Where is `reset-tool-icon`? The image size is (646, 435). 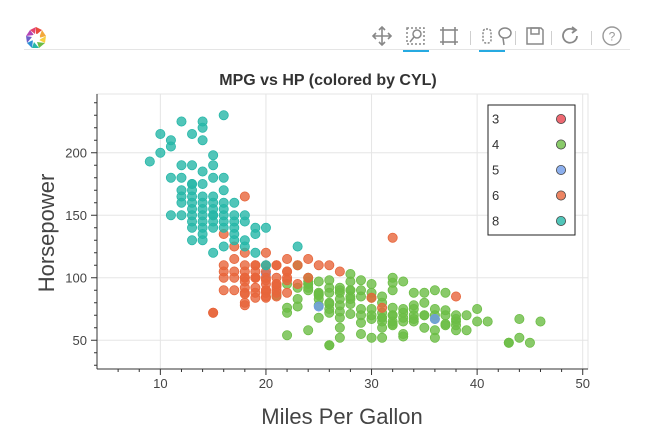
reset-tool-icon is located at coordinates (570, 36).